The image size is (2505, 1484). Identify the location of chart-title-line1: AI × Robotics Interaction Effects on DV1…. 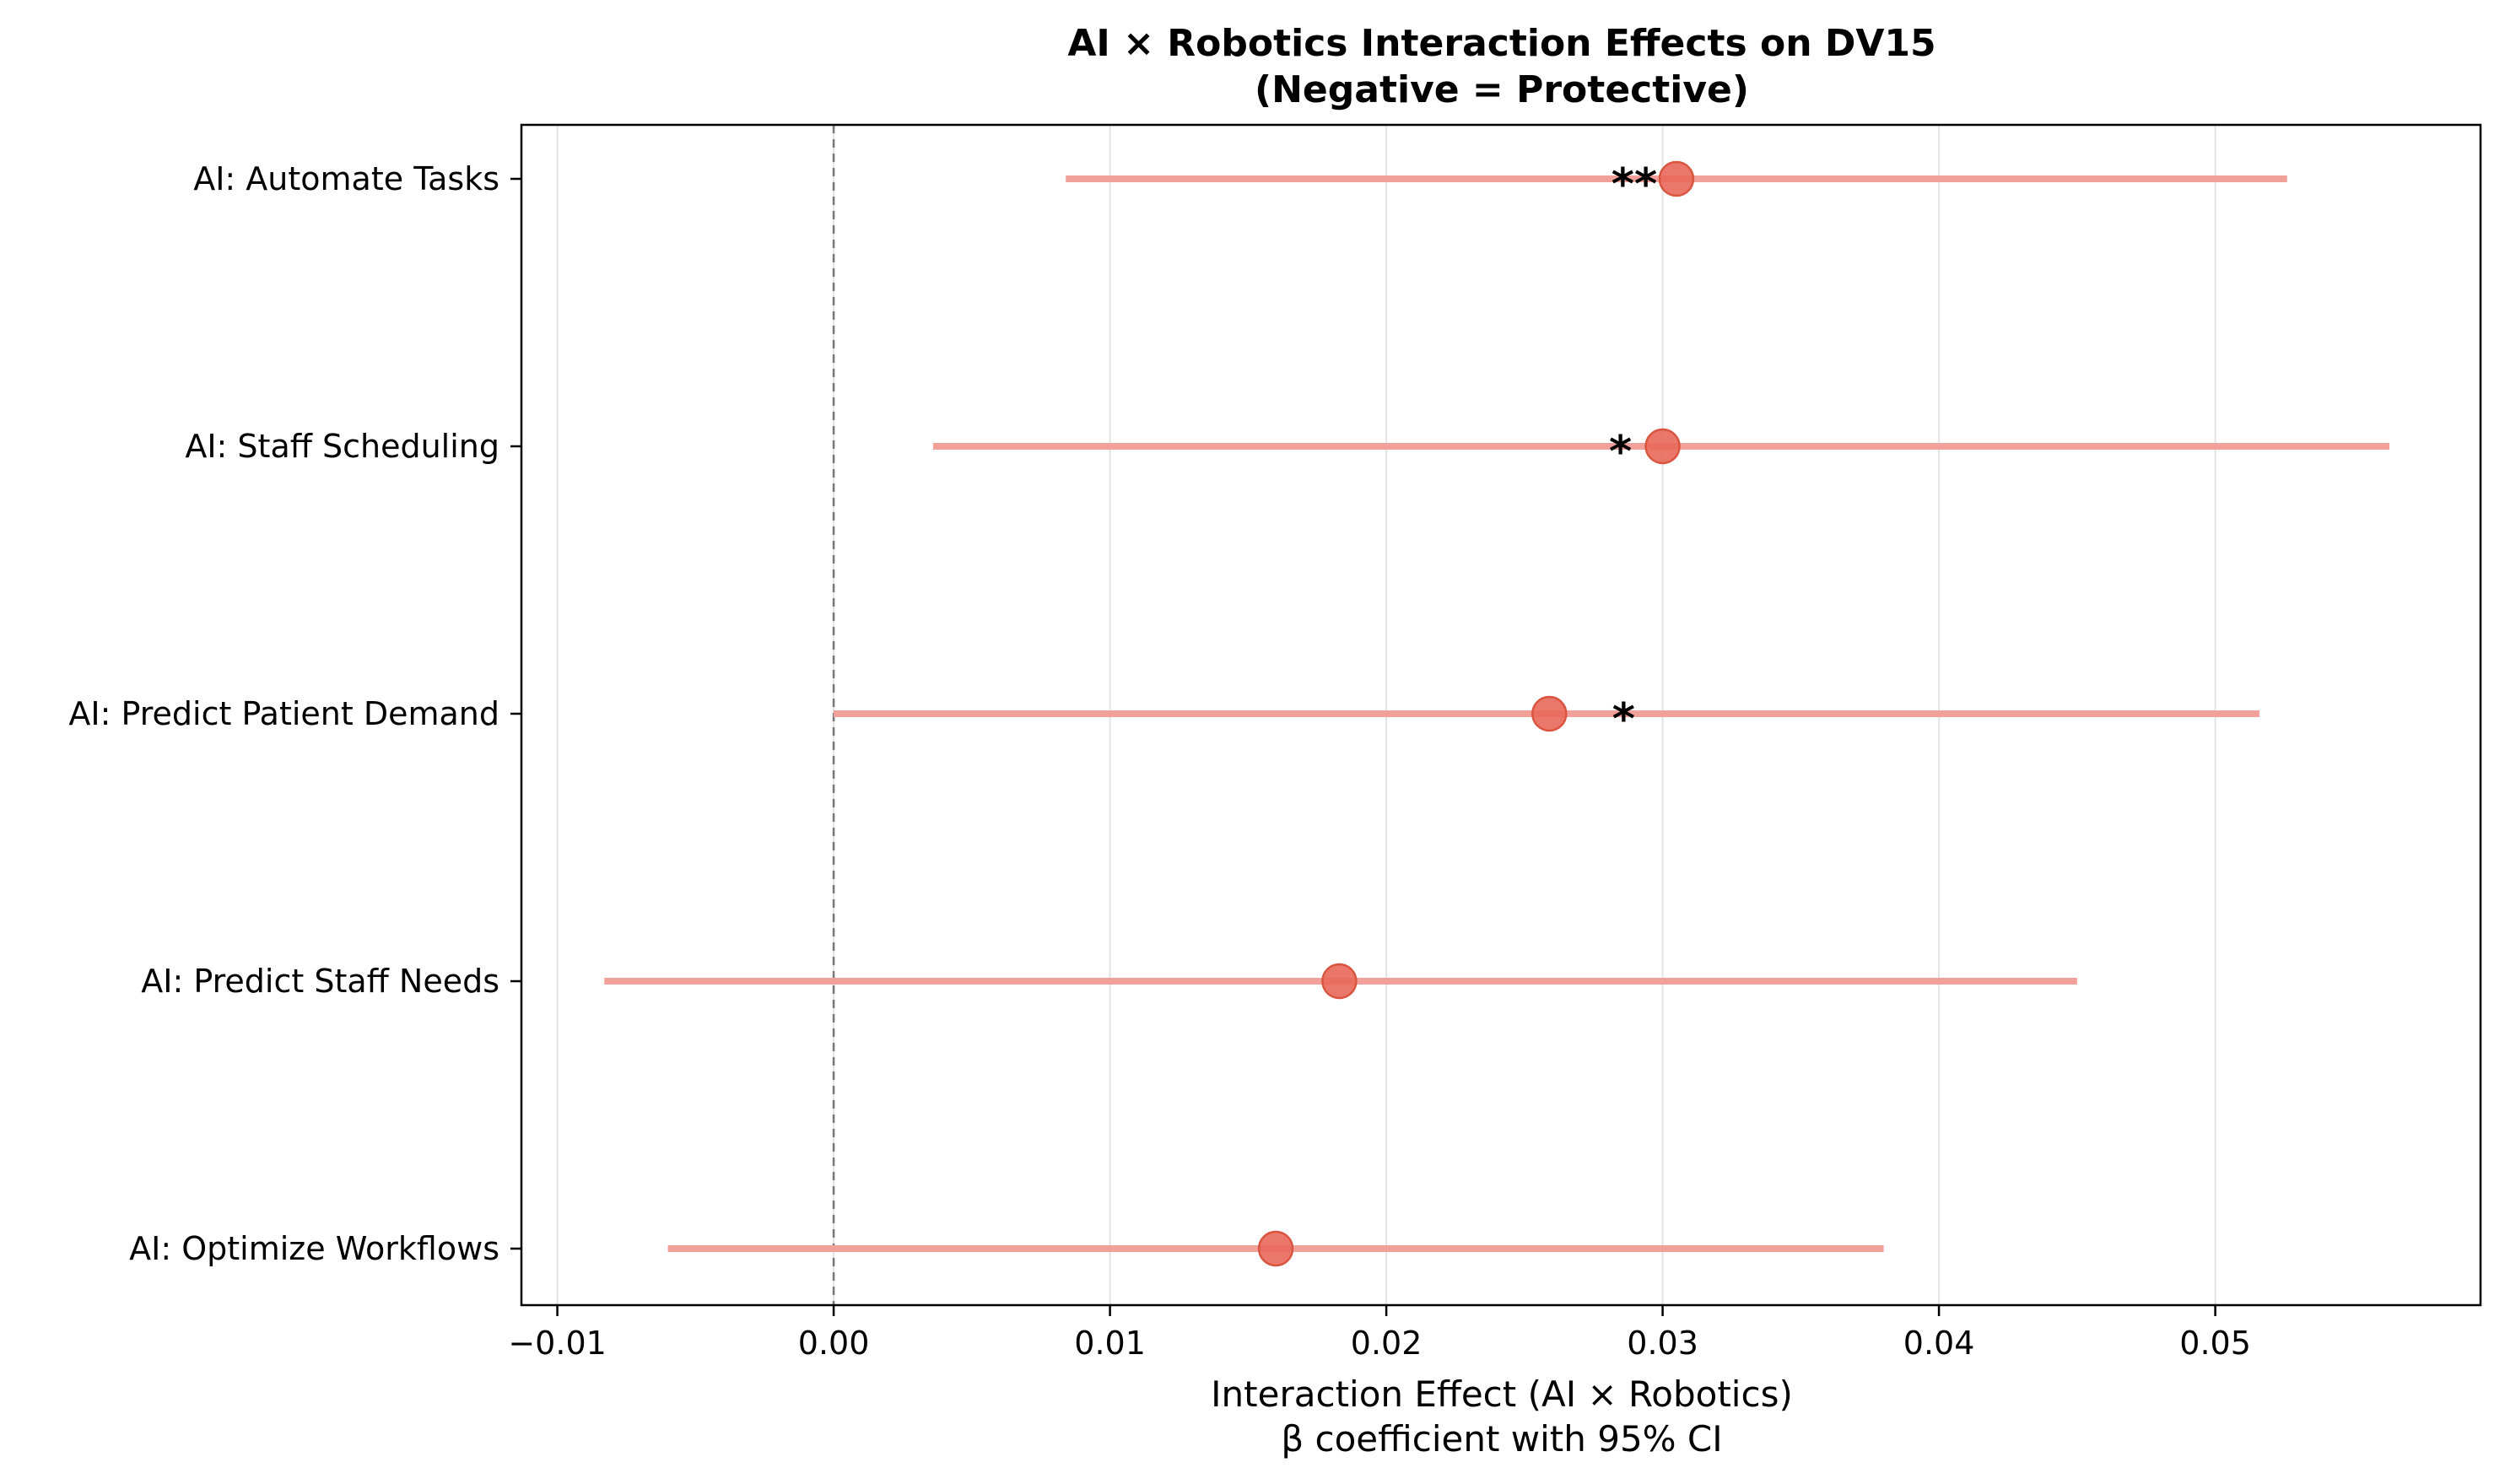
(1501, 43).